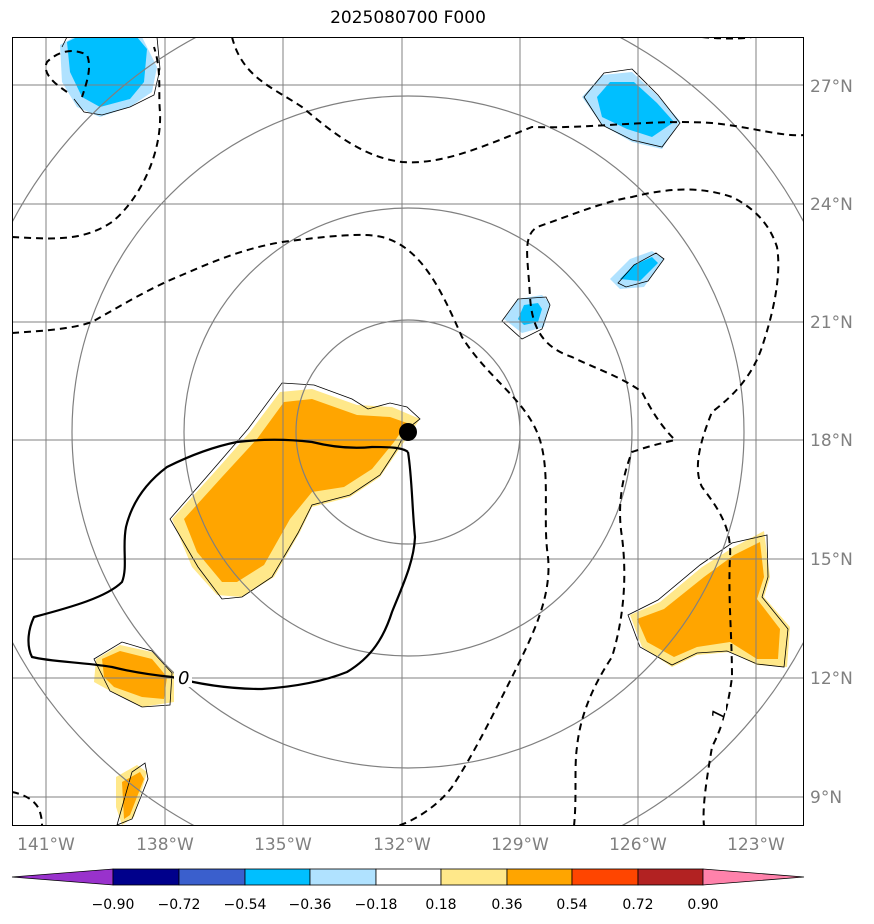 Image resolution: width=874 pixels, height=924 pixels. Describe the element at coordinates (831, 87) in the screenshot. I see `lat-tick-label: 27°N` at that location.